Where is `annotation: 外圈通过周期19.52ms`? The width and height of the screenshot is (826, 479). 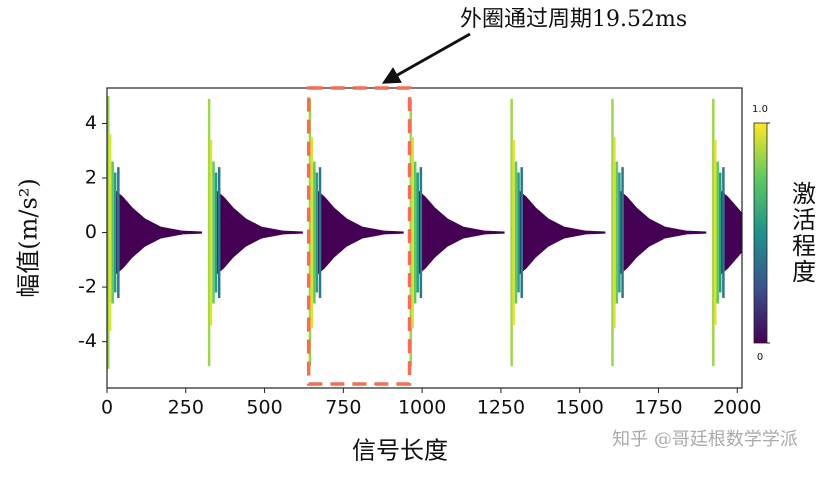
annotation: 外圈通过周期19.52ms is located at coordinates (573, 19).